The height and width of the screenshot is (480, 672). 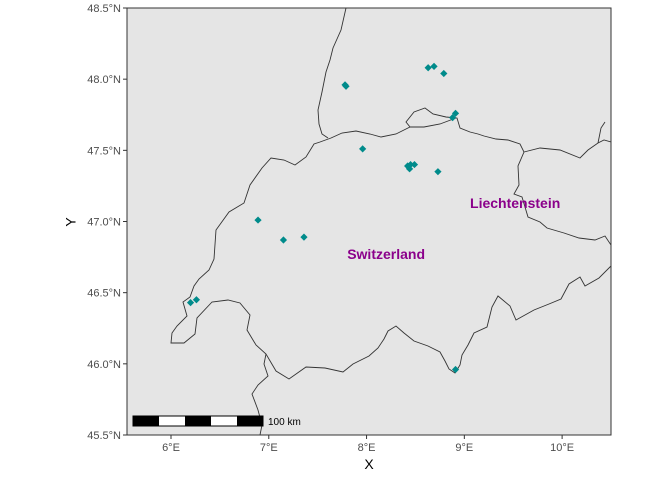 What do you see at coordinates (562, 448) in the screenshot?
I see `x-tick-label: 10°E` at bounding box center [562, 448].